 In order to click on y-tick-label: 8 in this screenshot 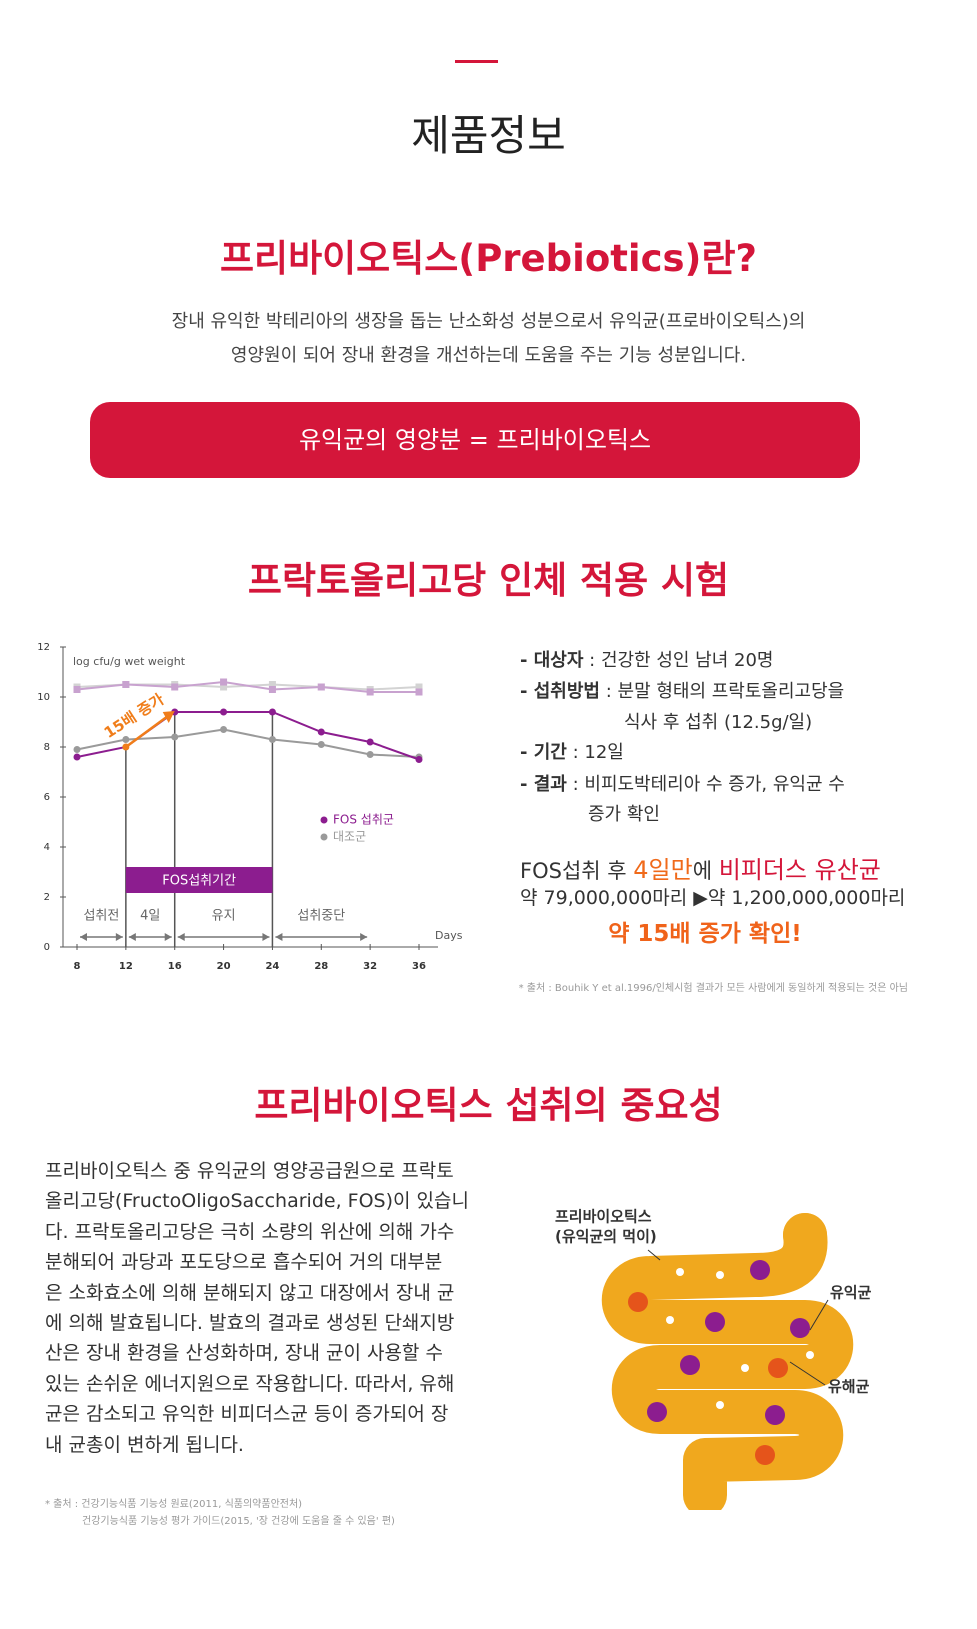, I will do `click(47, 747)`.